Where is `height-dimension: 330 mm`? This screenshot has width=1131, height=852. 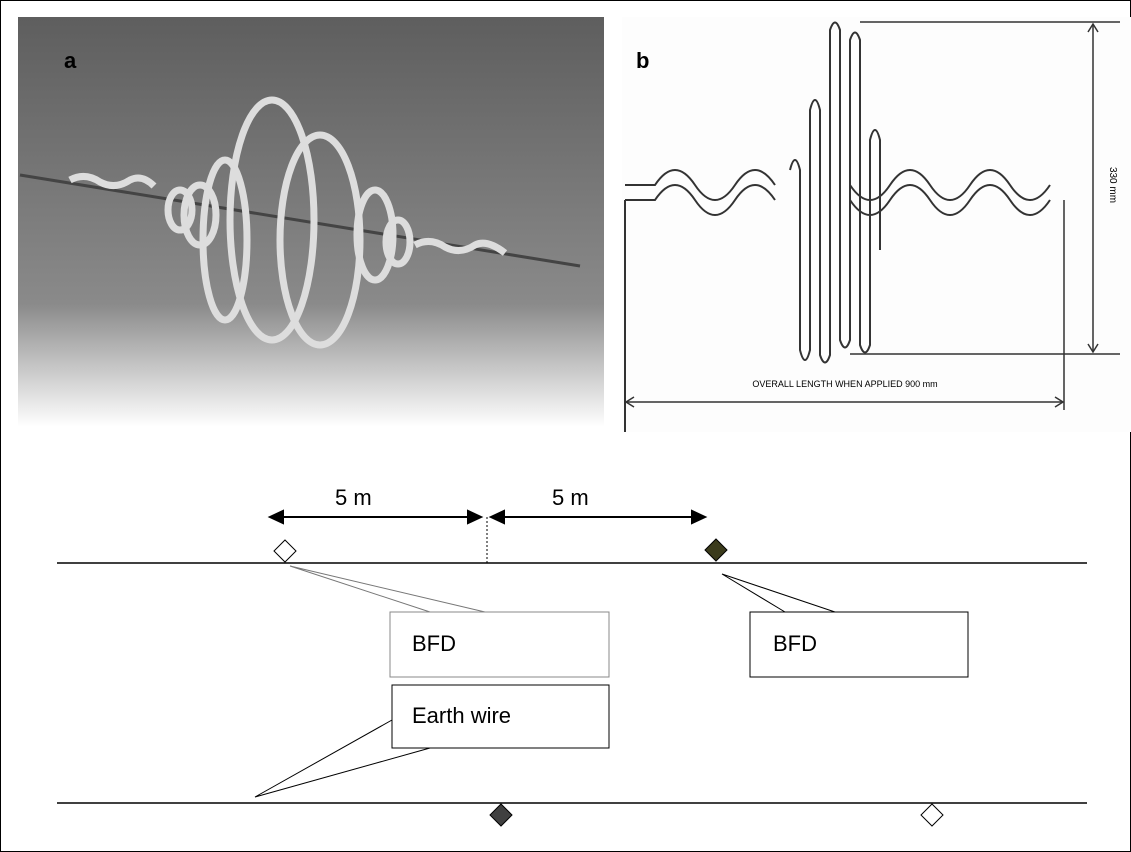
height-dimension: 330 mm is located at coordinates (1112, 185).